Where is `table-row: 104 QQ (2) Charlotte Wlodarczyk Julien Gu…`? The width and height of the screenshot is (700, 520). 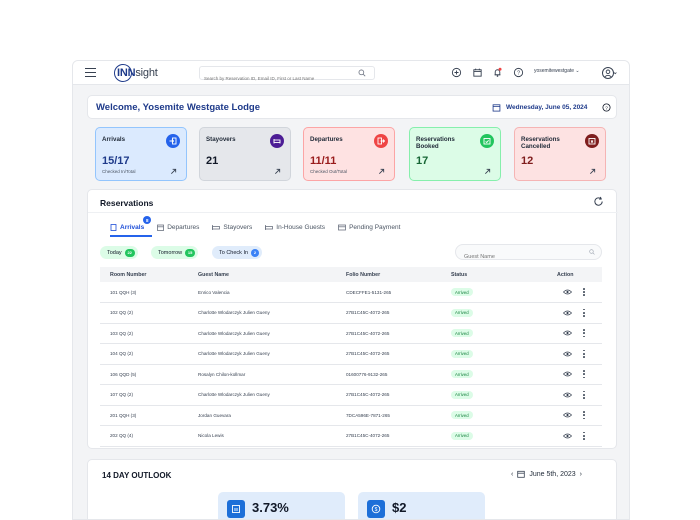 table-row: 104 QQ (2) Charlotte Wlodarczyk Julien Gu… is located at coordinates (351, 354).